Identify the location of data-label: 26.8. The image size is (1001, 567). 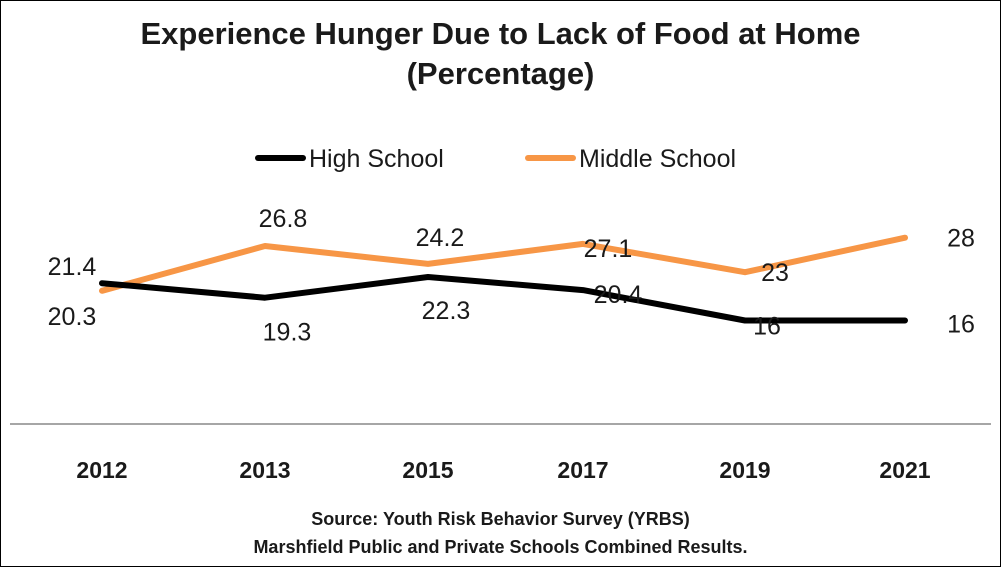
(283, 219).